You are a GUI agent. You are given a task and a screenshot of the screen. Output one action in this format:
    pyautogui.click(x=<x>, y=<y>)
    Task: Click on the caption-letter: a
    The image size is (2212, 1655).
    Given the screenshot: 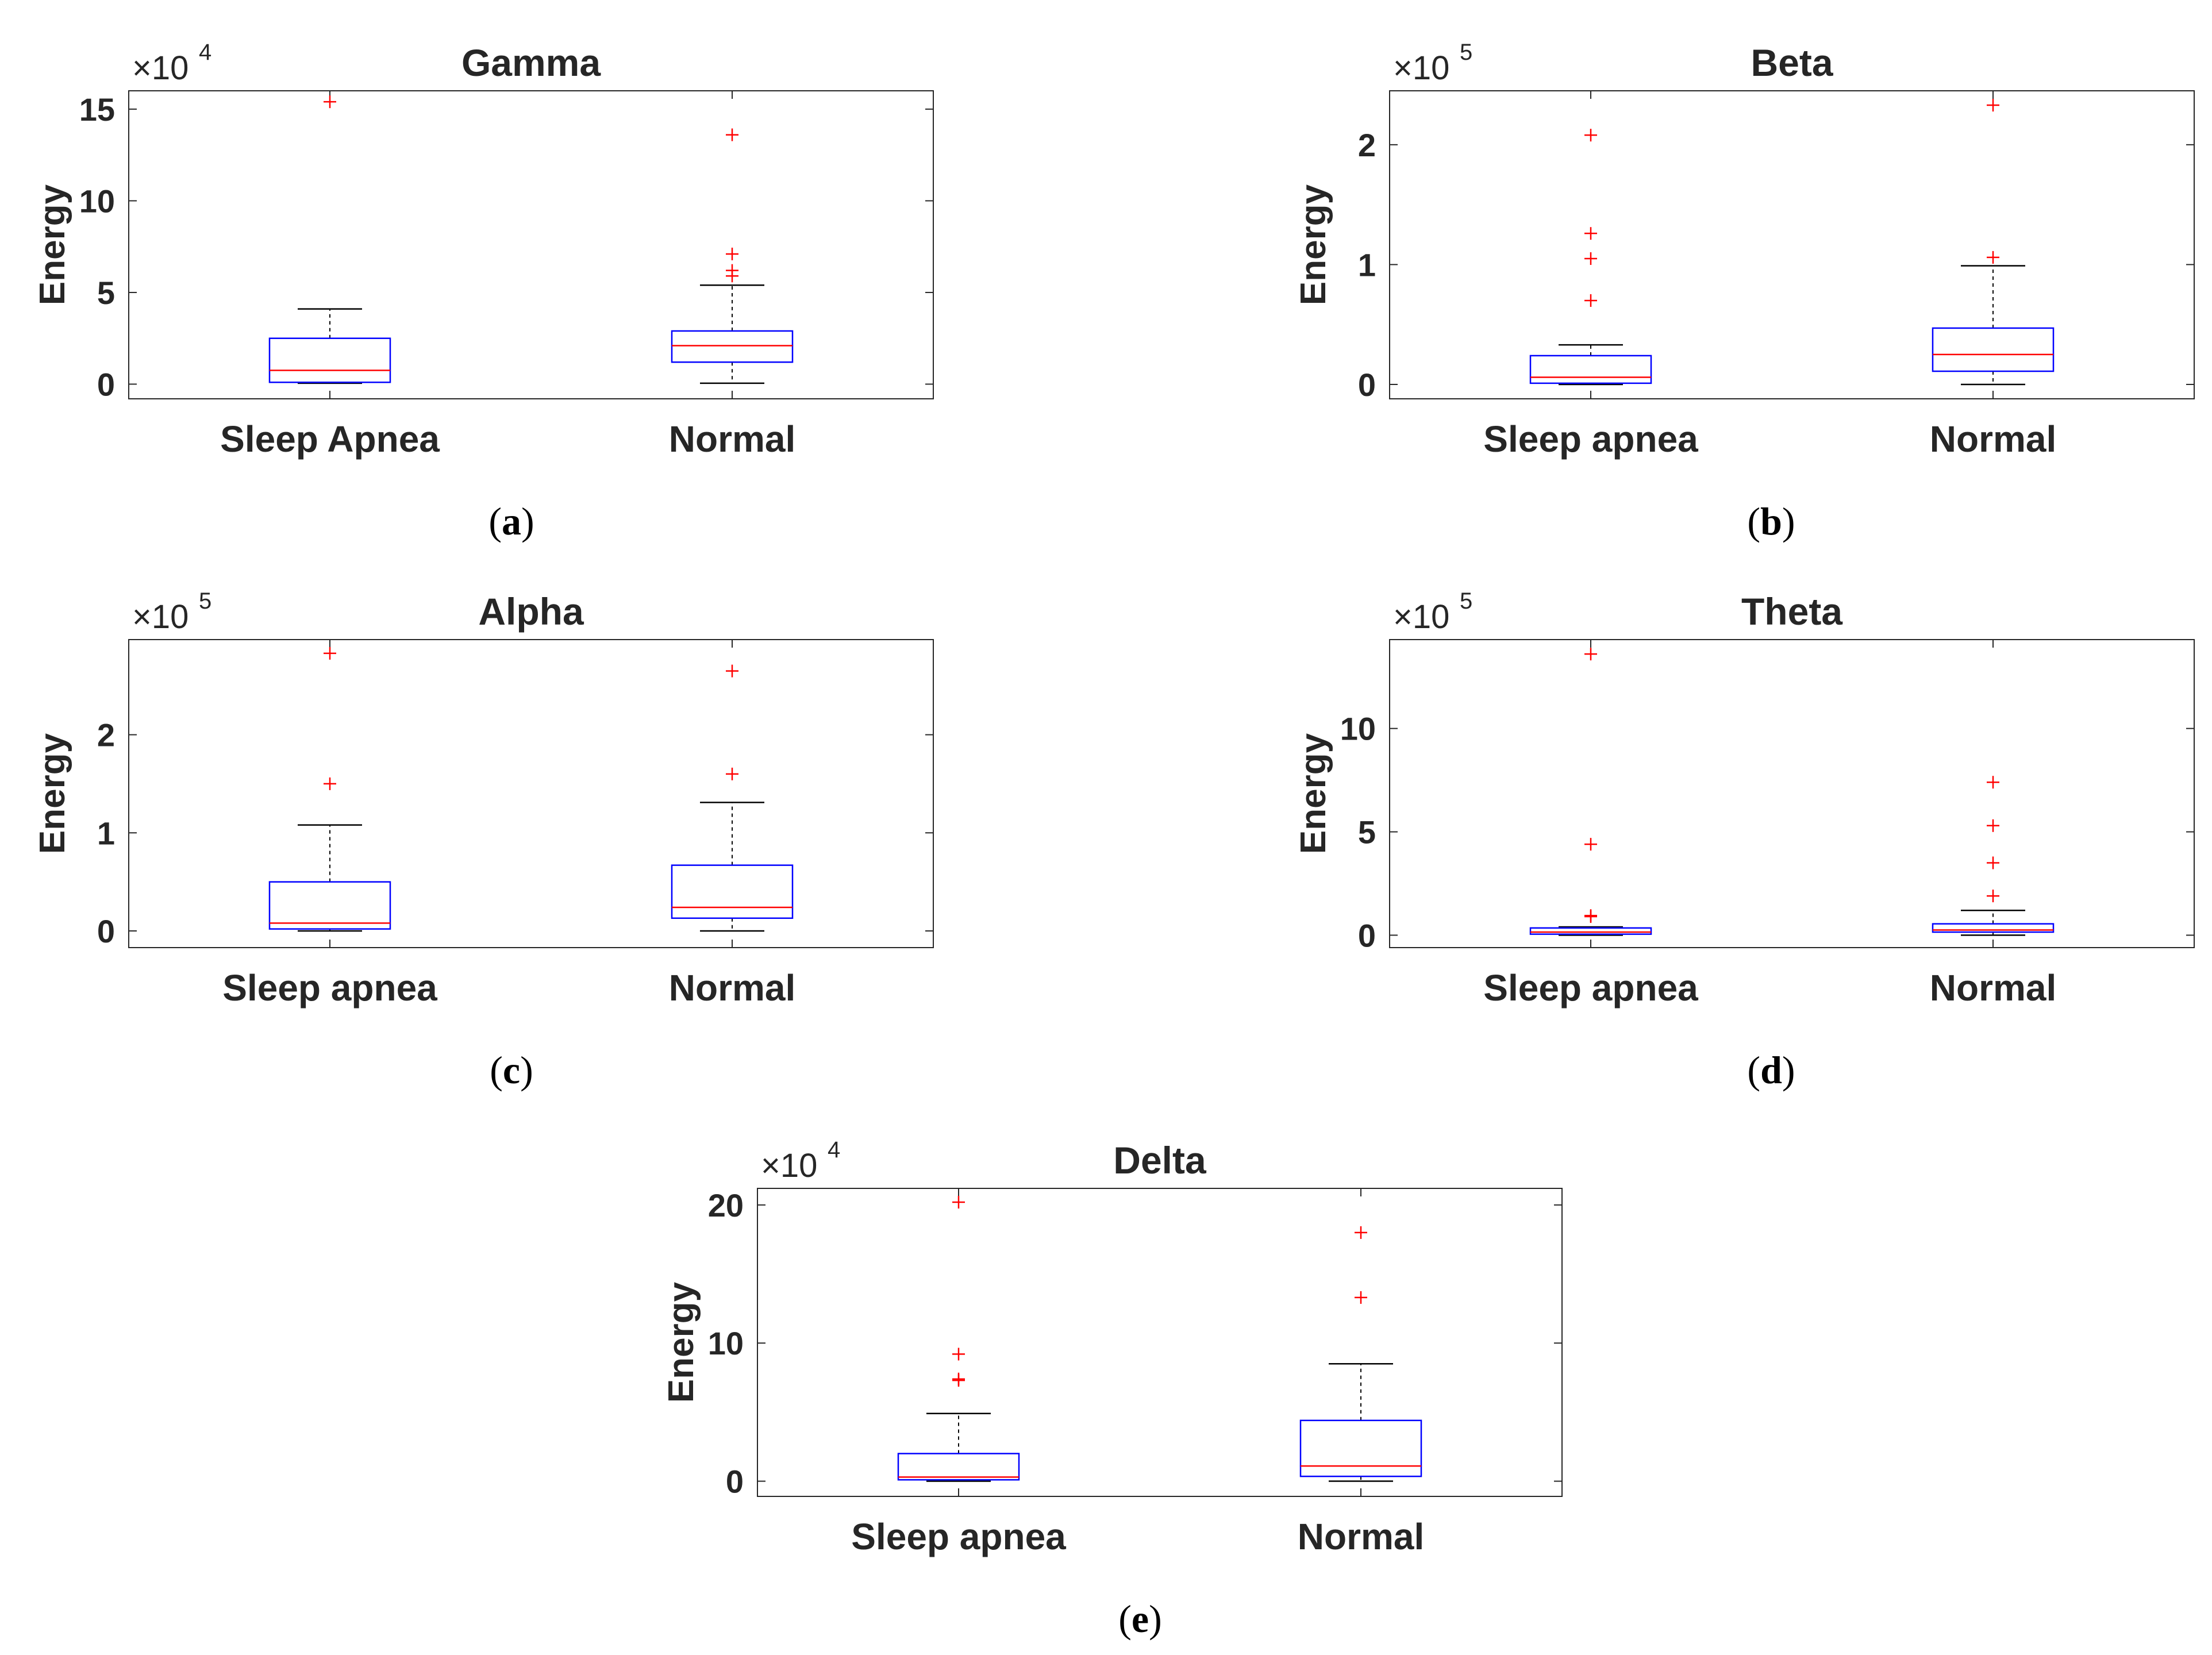 What is the action you would take?
    pyautogui.click(x=511, y=521)
    